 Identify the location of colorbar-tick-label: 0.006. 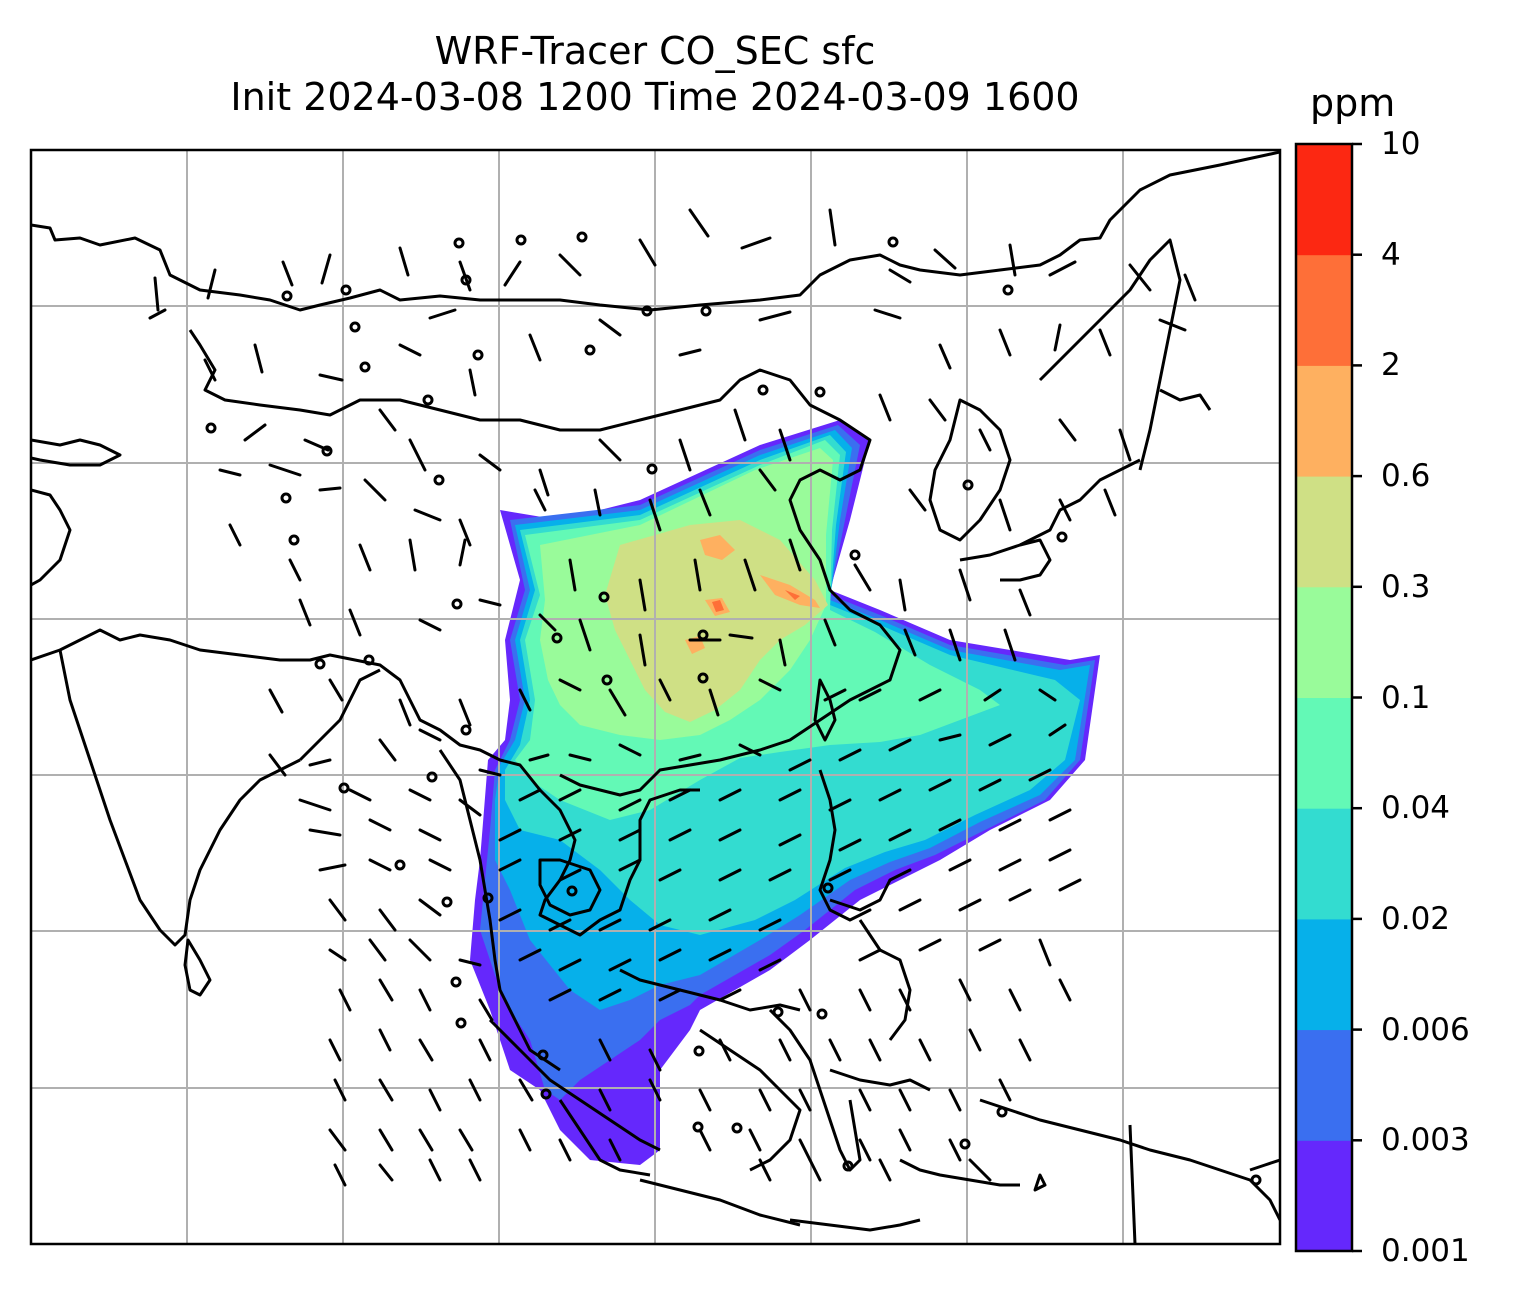
(1425, 1029).